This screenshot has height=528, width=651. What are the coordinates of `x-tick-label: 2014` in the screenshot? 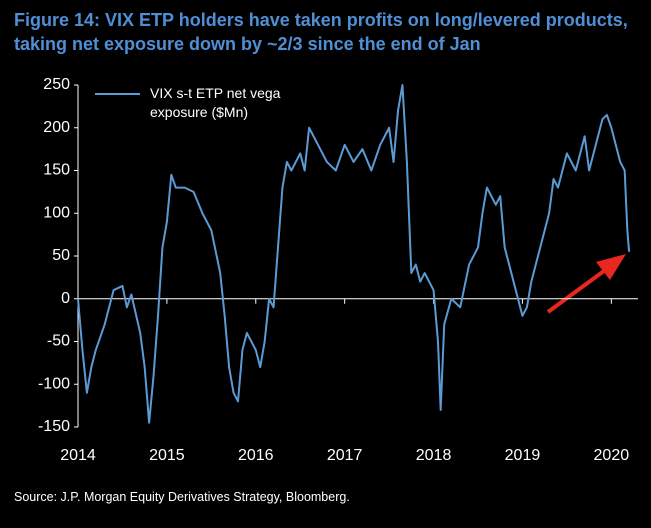 It's located at (78, 455).